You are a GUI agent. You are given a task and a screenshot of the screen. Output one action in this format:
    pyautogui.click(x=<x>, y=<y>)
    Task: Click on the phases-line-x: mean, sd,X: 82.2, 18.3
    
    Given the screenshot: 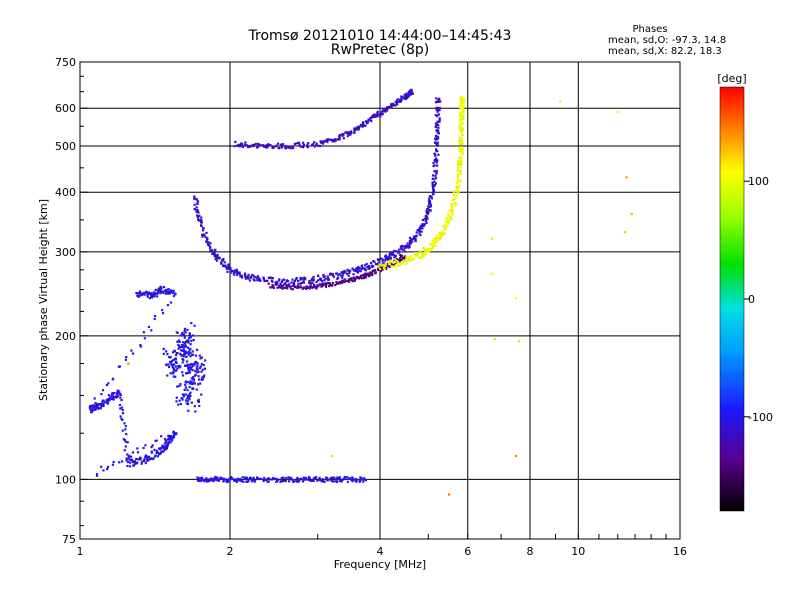 What is the action you would take?
    pyautogui.click(x=665, y=51)
    